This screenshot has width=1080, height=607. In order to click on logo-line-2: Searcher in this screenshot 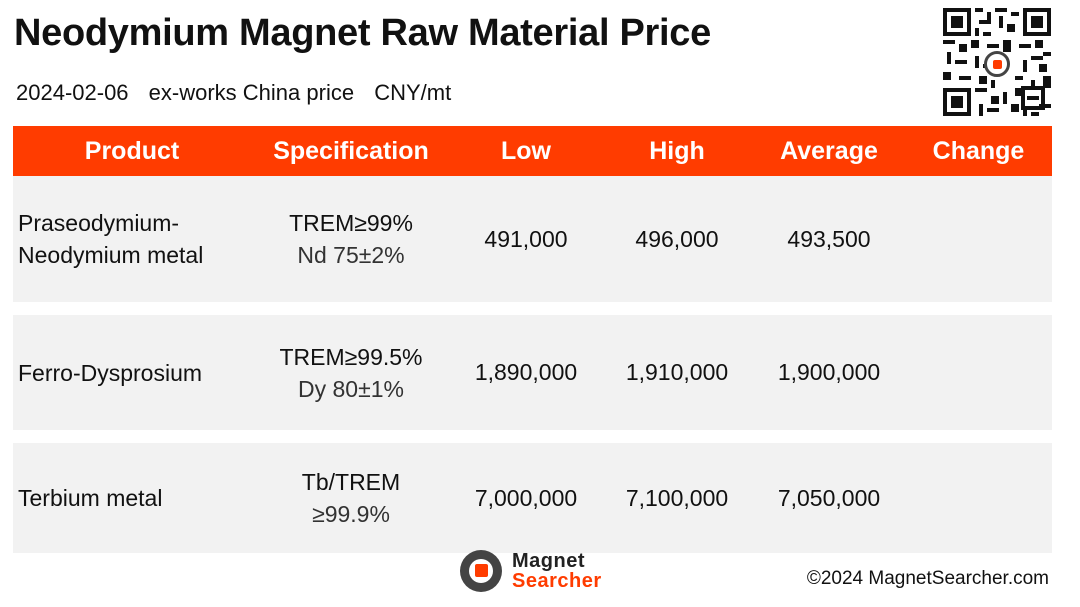, I will do `click(557, 581)`.